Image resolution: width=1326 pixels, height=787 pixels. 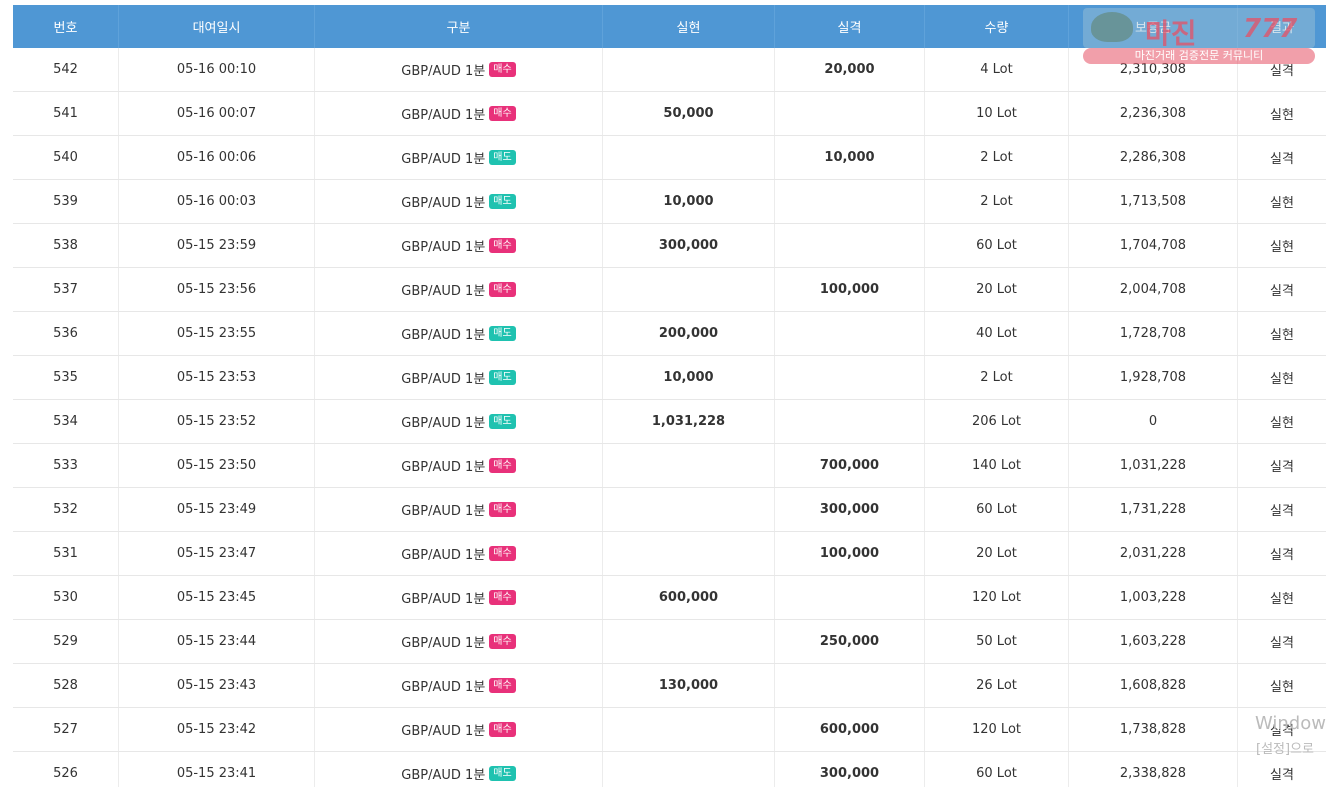 What do you see at coordinates (1153, 333) in the screenshot?
I see `row-deposit: 1,728,708` at bounding box center [1153, 333].